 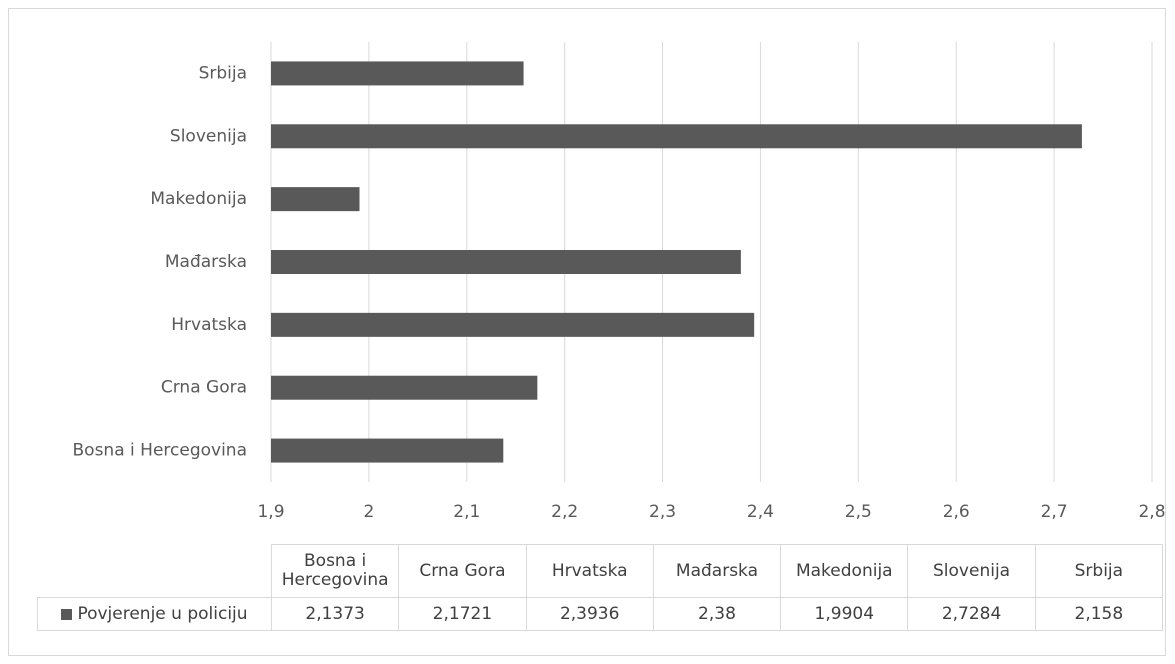 What do you see at coordinates (368, 512) in the screenshot?
I see `x-tick-label: 2` at bounding box center [368, 512].